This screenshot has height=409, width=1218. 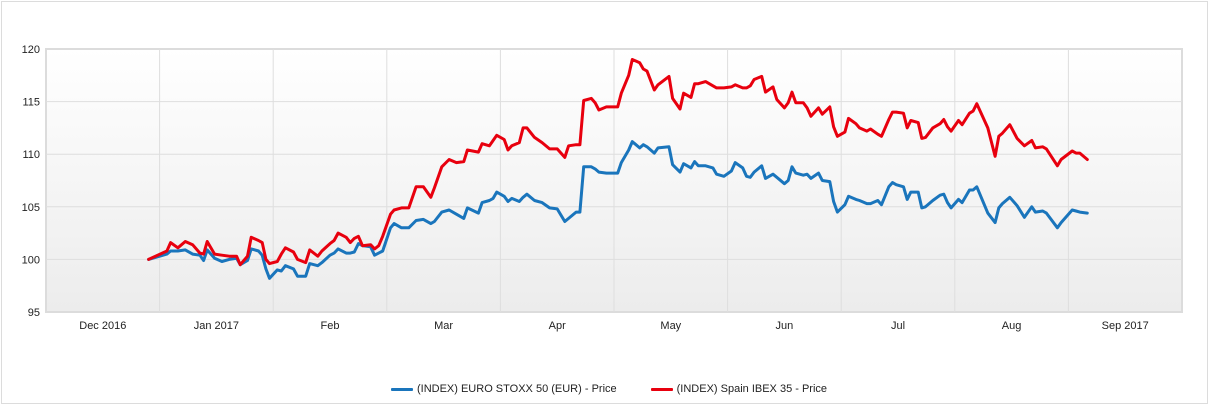 I want to click on x-tick-label: Mar, so click(x=443, y=326).